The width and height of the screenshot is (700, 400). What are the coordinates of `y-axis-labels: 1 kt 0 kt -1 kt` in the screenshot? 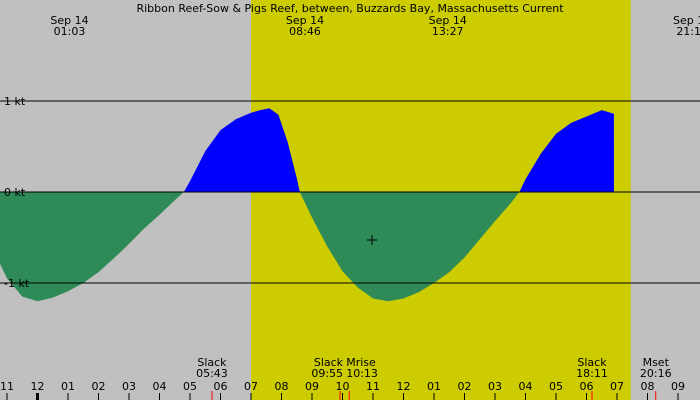 It's located at (17, 192).